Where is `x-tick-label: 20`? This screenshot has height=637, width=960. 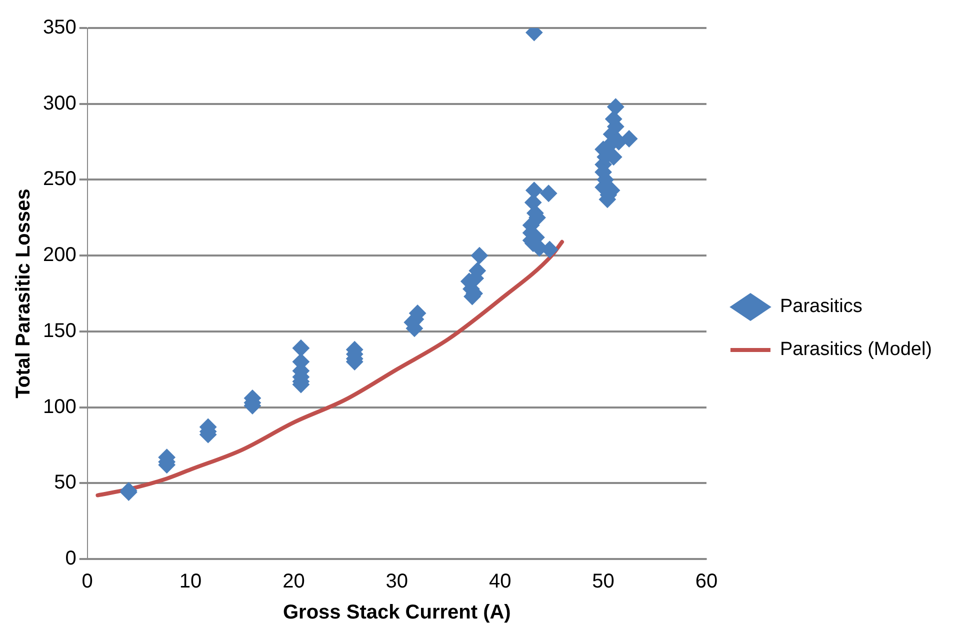 x-tick-label: 20 is located at coordinates (293, 581).